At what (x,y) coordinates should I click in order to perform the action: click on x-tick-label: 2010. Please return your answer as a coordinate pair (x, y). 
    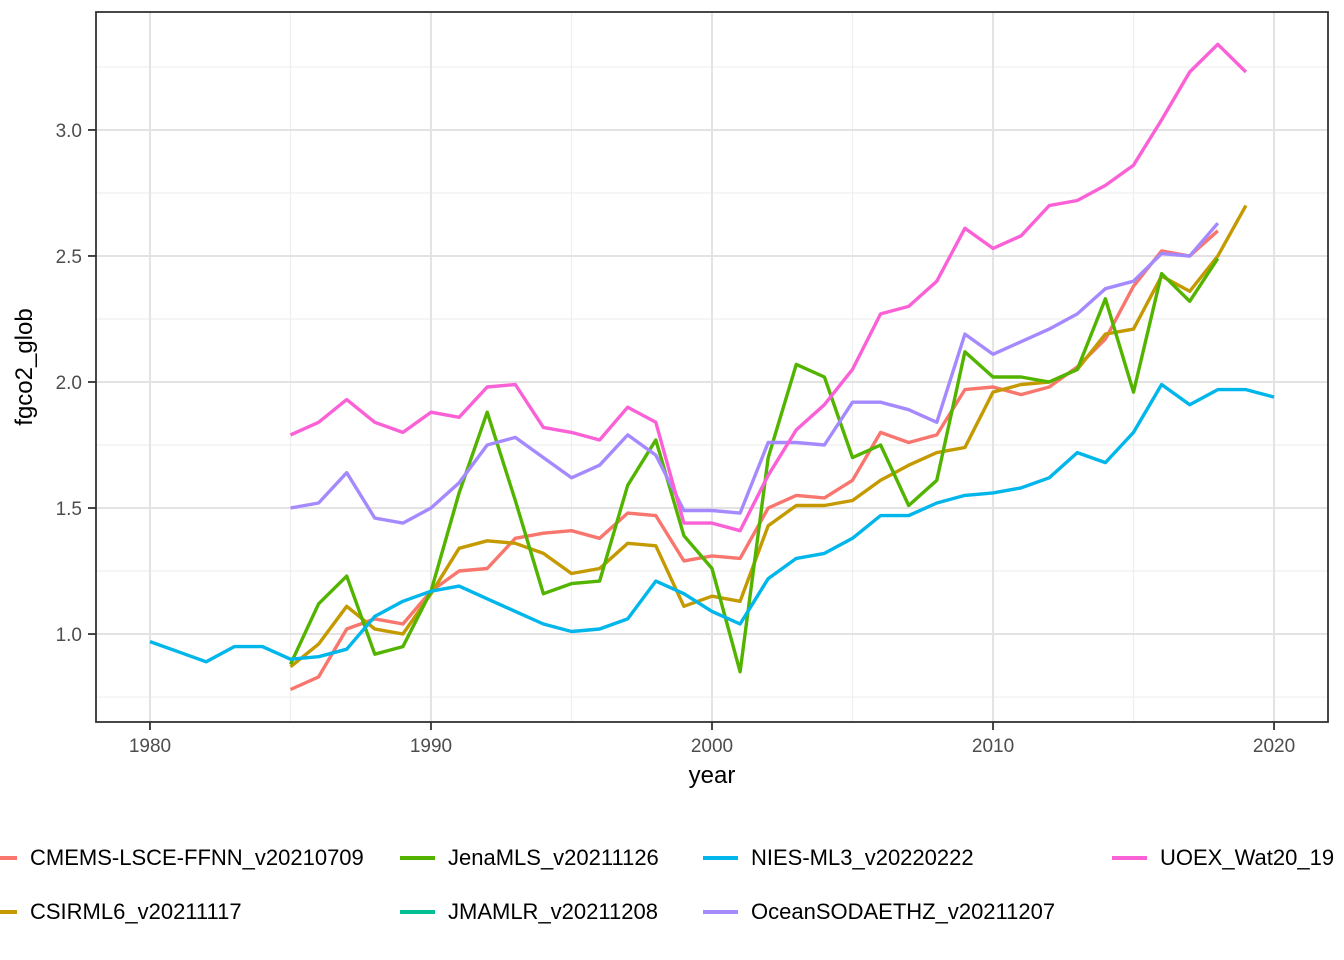
    Looking at the image, I should click on (993, 746).